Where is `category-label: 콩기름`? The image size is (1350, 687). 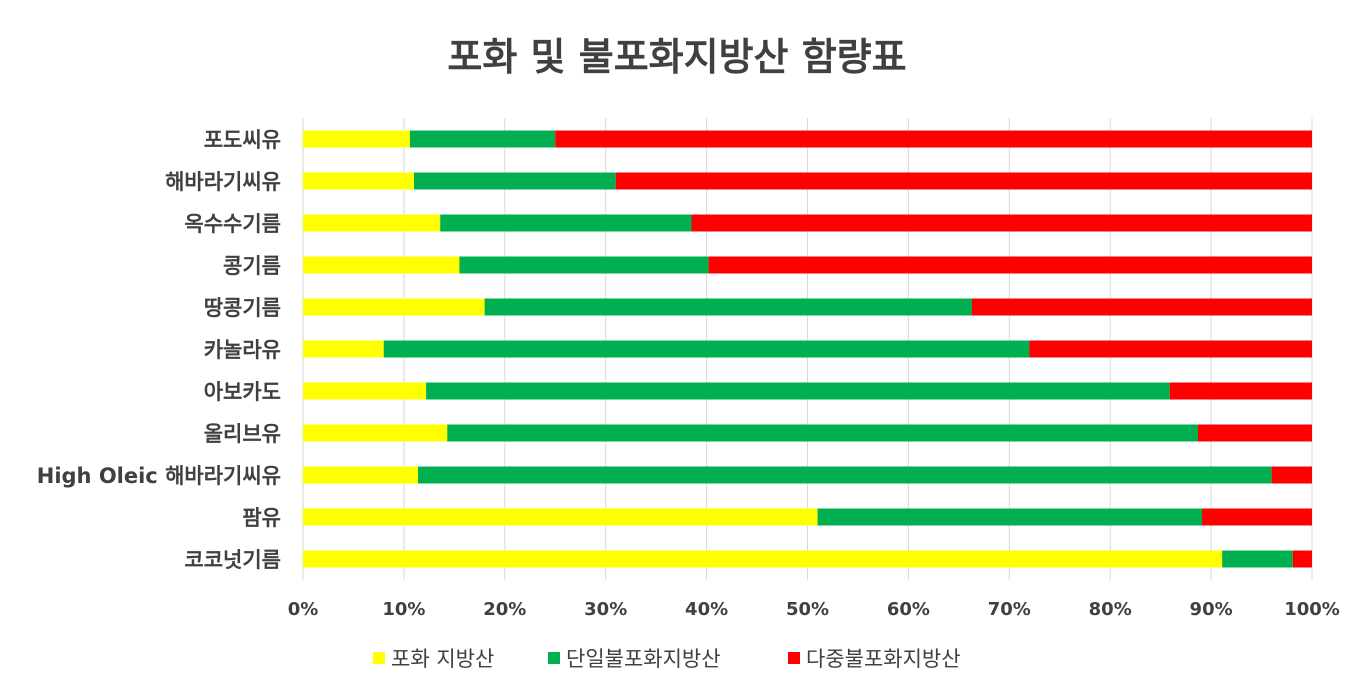
category-label: 콩기름 is located at coordinates (252, 266).